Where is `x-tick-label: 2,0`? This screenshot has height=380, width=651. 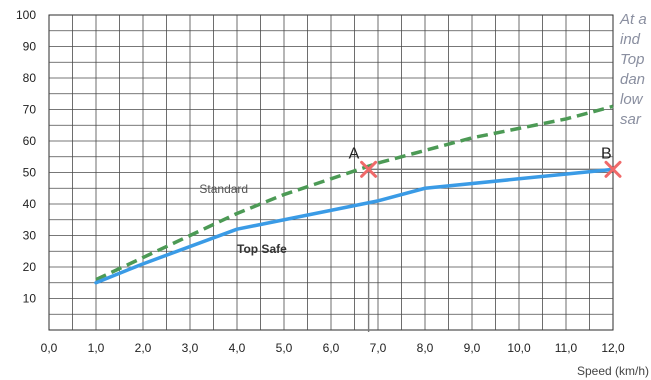
x-tick-label: 2,0 is located at coordinates (143, 348).